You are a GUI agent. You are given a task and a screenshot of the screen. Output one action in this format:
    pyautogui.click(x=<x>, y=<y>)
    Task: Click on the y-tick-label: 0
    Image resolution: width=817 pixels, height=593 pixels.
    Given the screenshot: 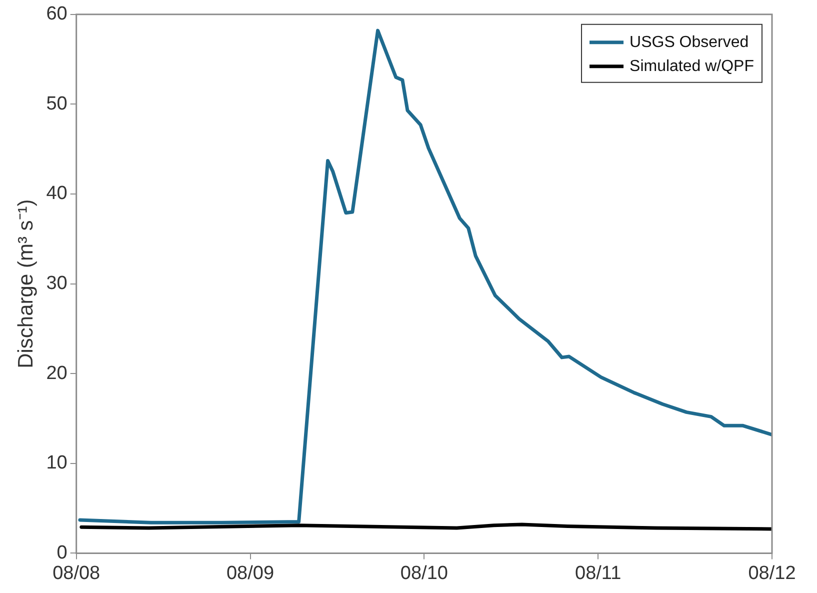 What is the action you would take?
    pyautogui.click(x=62, y=553)
    